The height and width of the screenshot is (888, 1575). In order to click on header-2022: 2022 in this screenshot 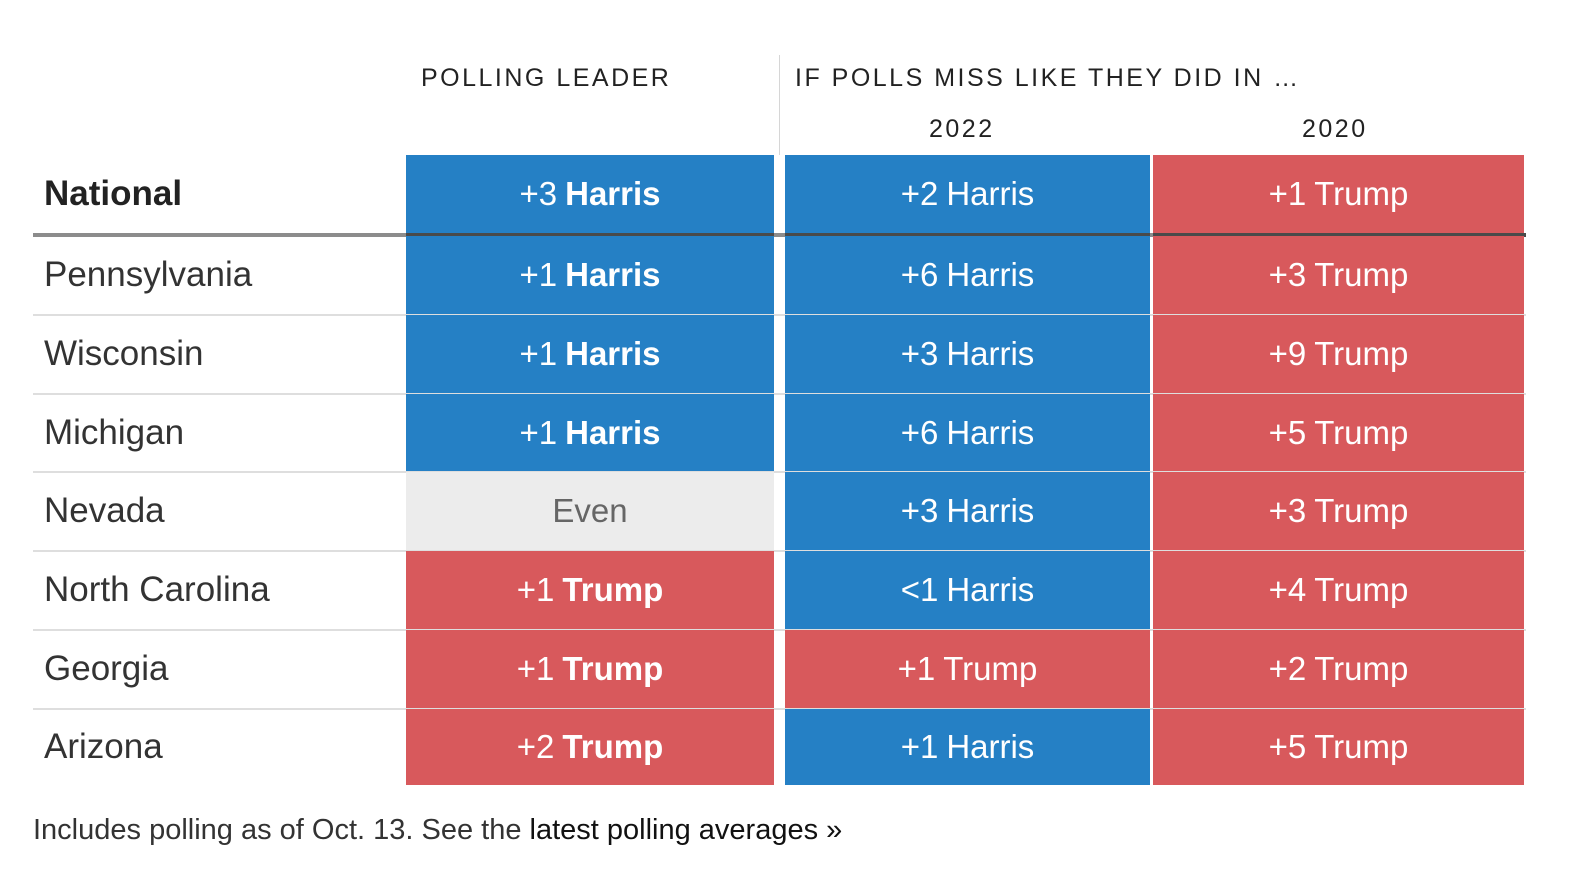, I will do `click(962, 129)`.